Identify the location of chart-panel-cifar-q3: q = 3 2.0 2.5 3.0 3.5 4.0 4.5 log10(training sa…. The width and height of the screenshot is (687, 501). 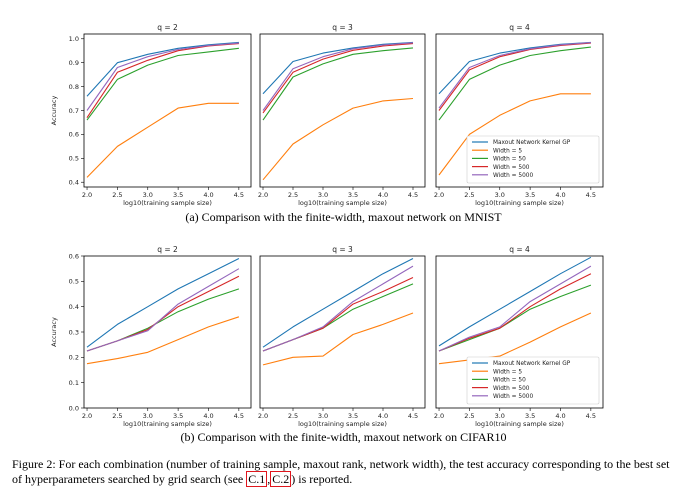
(342, 336).